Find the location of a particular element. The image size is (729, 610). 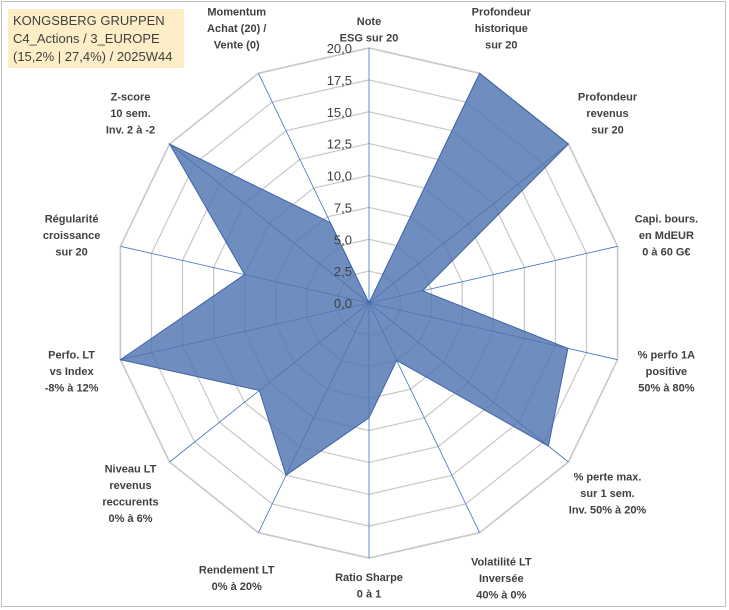

axis-label-group: Volatilité LT Inversée 40% à 0% is located at coordinates (501, 578).